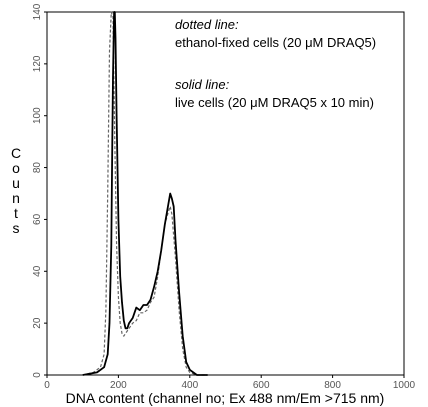 Image resolution: width=428 pixels, height=407 pixels. What do you see at coordinates (39, 190) in the screenshot?
I see `y-axis-ticks: 0 20 40 60 80 100 120 140` at bounding box center [39, 190].